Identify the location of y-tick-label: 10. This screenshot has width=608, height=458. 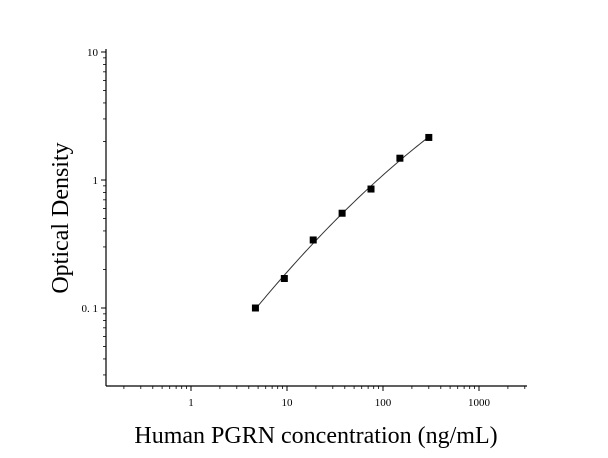
(93, 53).